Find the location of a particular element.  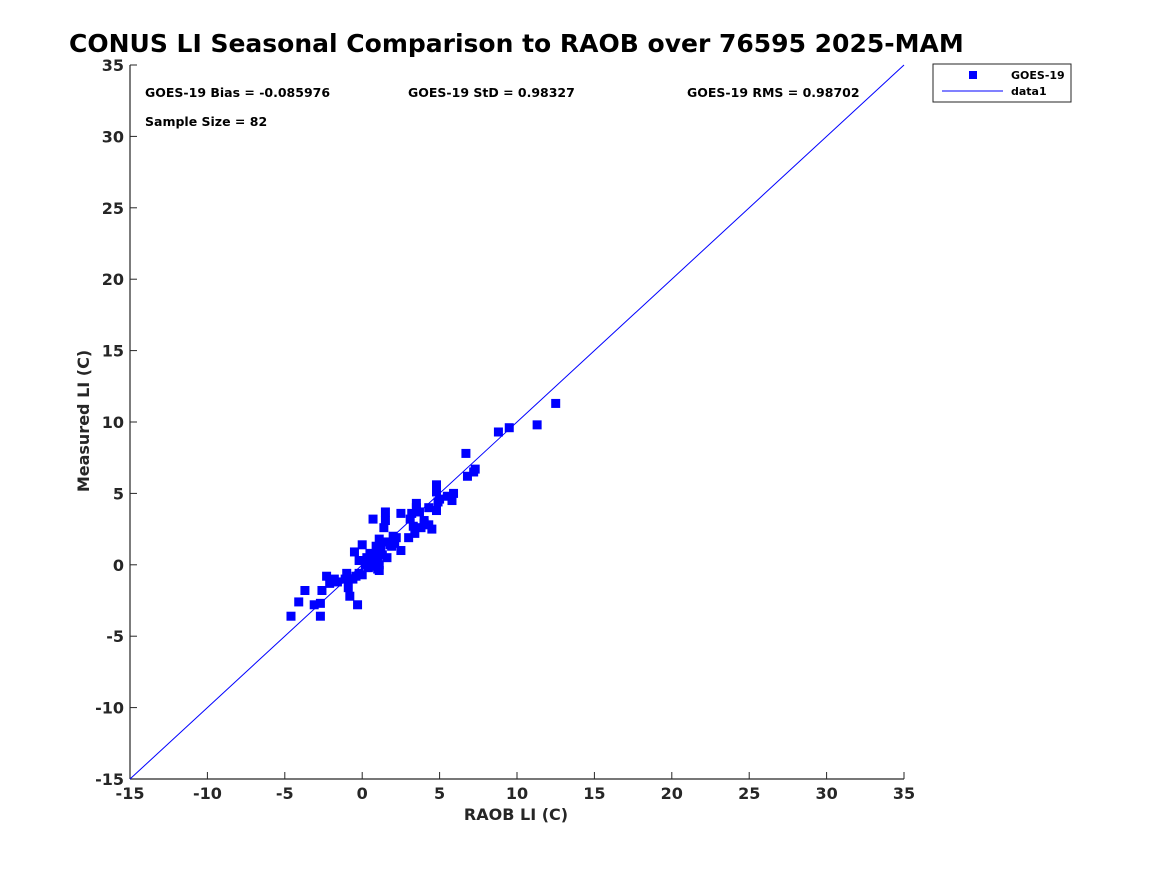

x-tick-label: 30 is located at coordinates (826, 793).